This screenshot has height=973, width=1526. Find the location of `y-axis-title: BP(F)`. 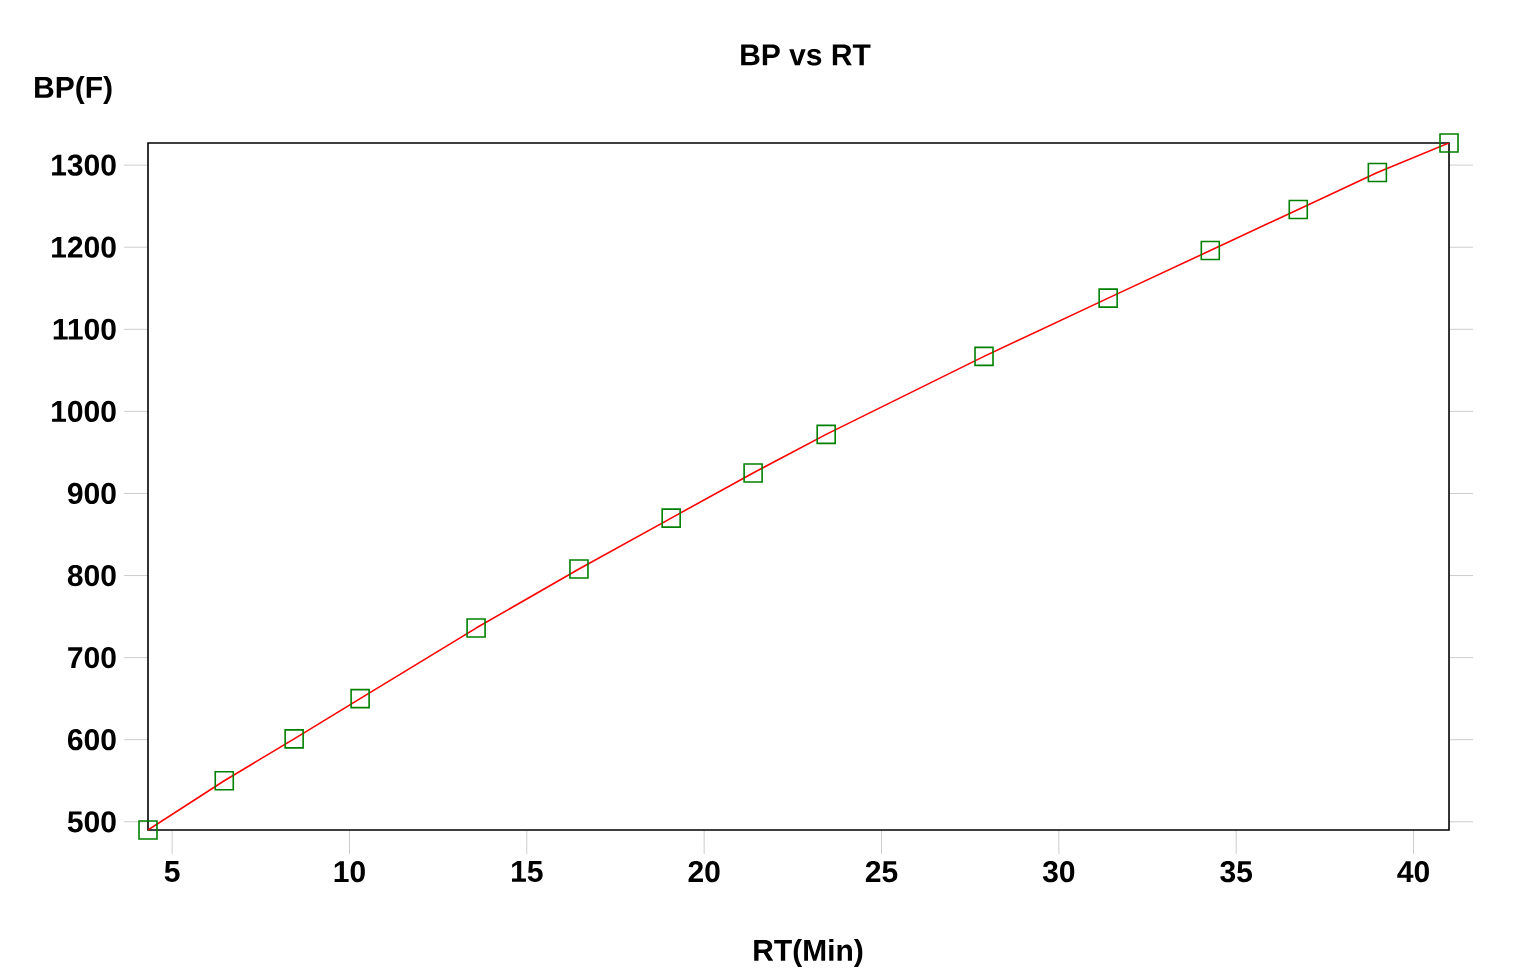

y-axis-title: BP(F) is located at coordinates (73, 90).